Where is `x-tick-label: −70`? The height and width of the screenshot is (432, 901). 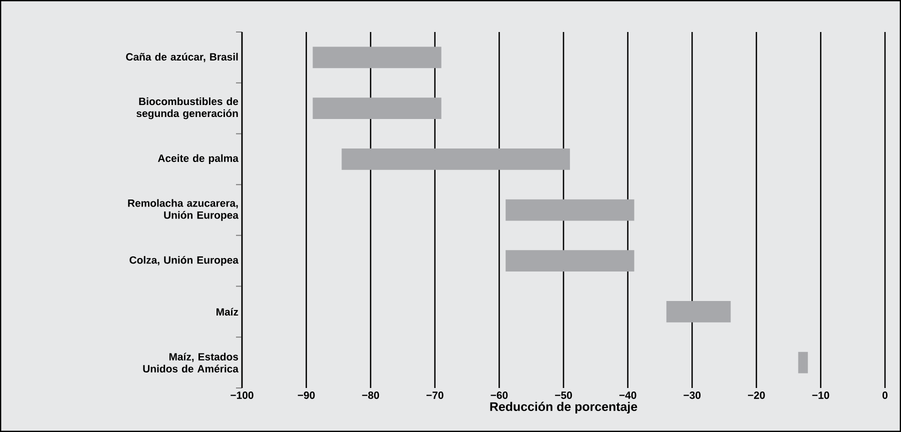 x-tick-label: −70 is located at coordinates (435, 395).